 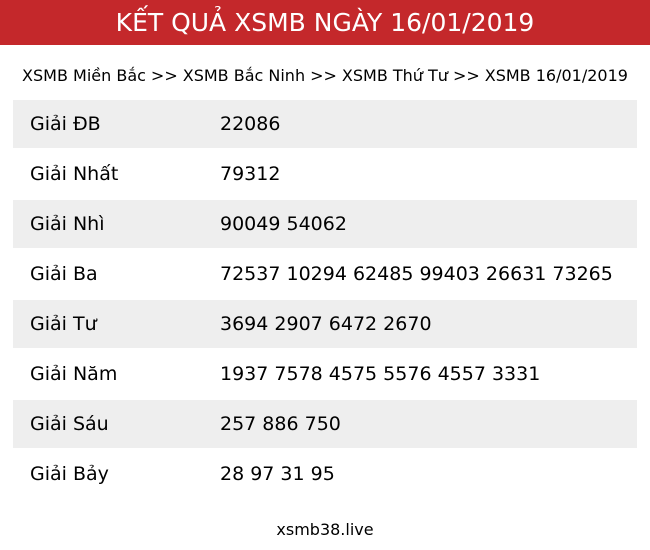 I want to click on page-title: KẾT QUẢ XSMB NGÀY 16/01/2019, so click(x=325, y=22).